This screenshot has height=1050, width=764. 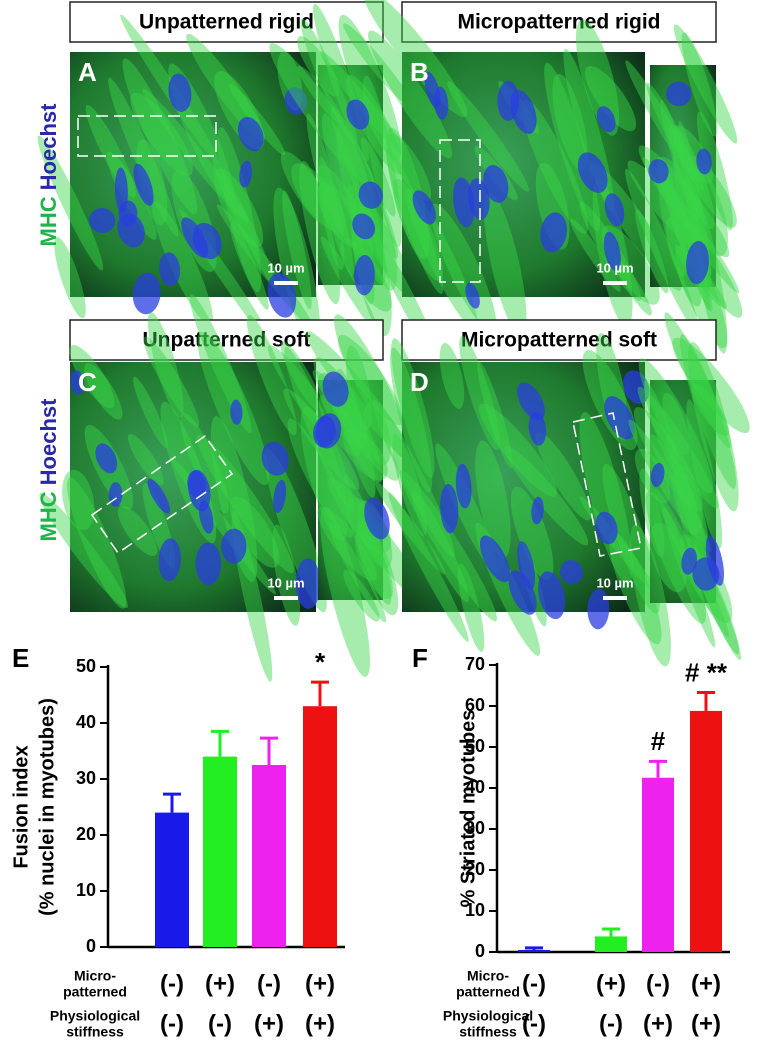 I want to click on stain-nucleus: Hoechst, so click(x=48, y=441).